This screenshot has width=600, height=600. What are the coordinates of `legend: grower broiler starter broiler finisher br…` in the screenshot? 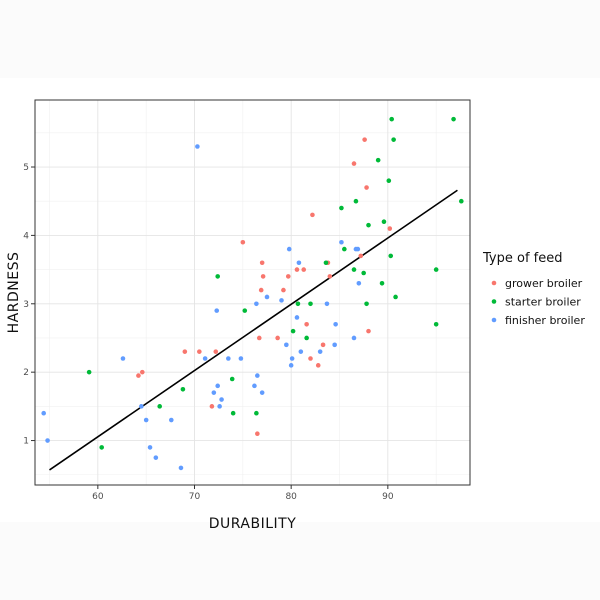 It's located at (538, 302).